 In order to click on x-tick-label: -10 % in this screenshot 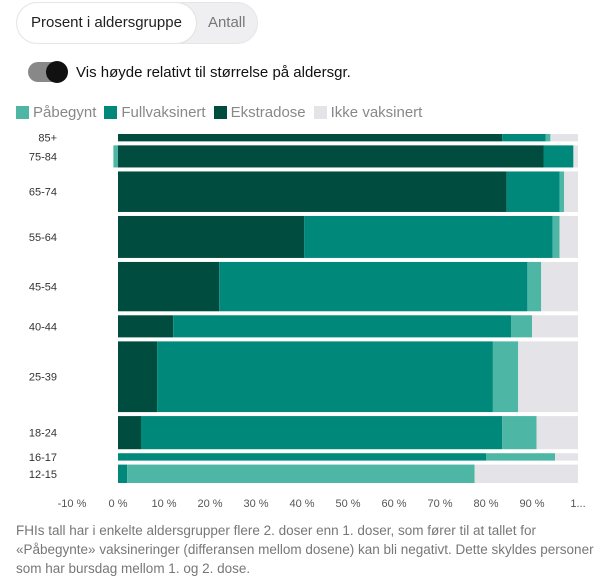, I will do `click(72, 504)`.